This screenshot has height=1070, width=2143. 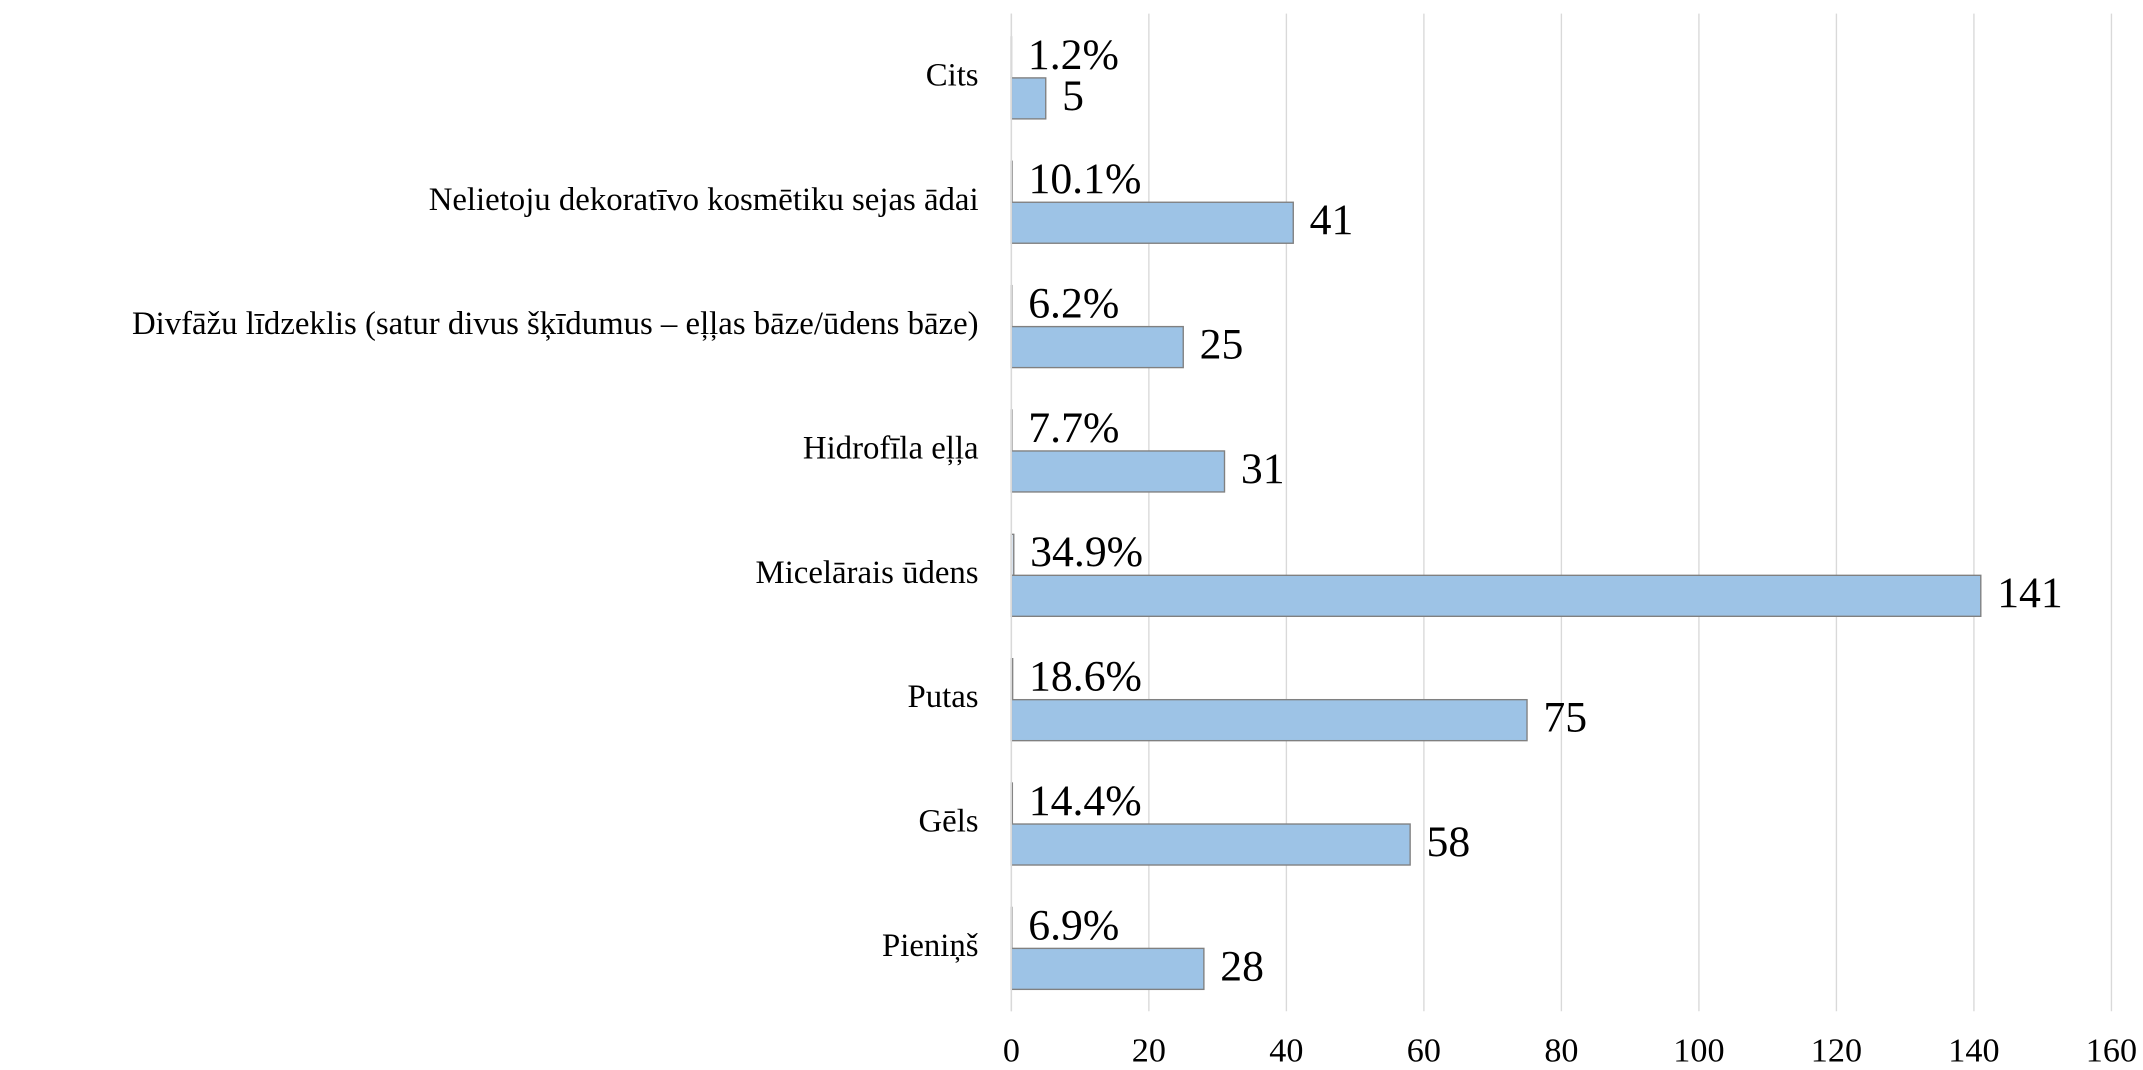 What do you see at coordinates (1149, 1050) in the screenshot?
I see `x-tick-label: 20` at bounding box center [1149, 1050].